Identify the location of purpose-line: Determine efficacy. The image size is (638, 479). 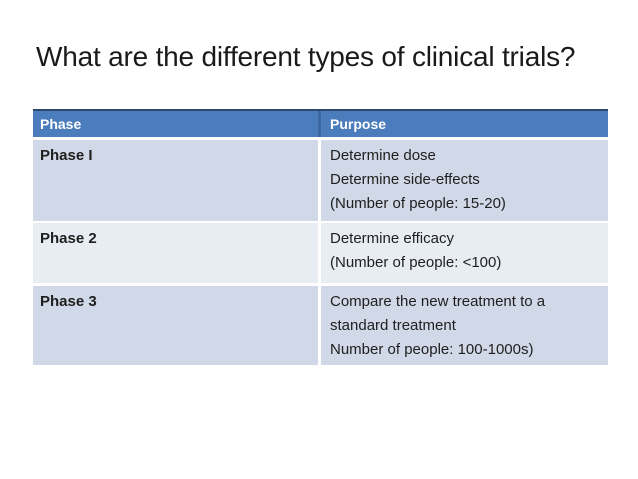
(392, 238).